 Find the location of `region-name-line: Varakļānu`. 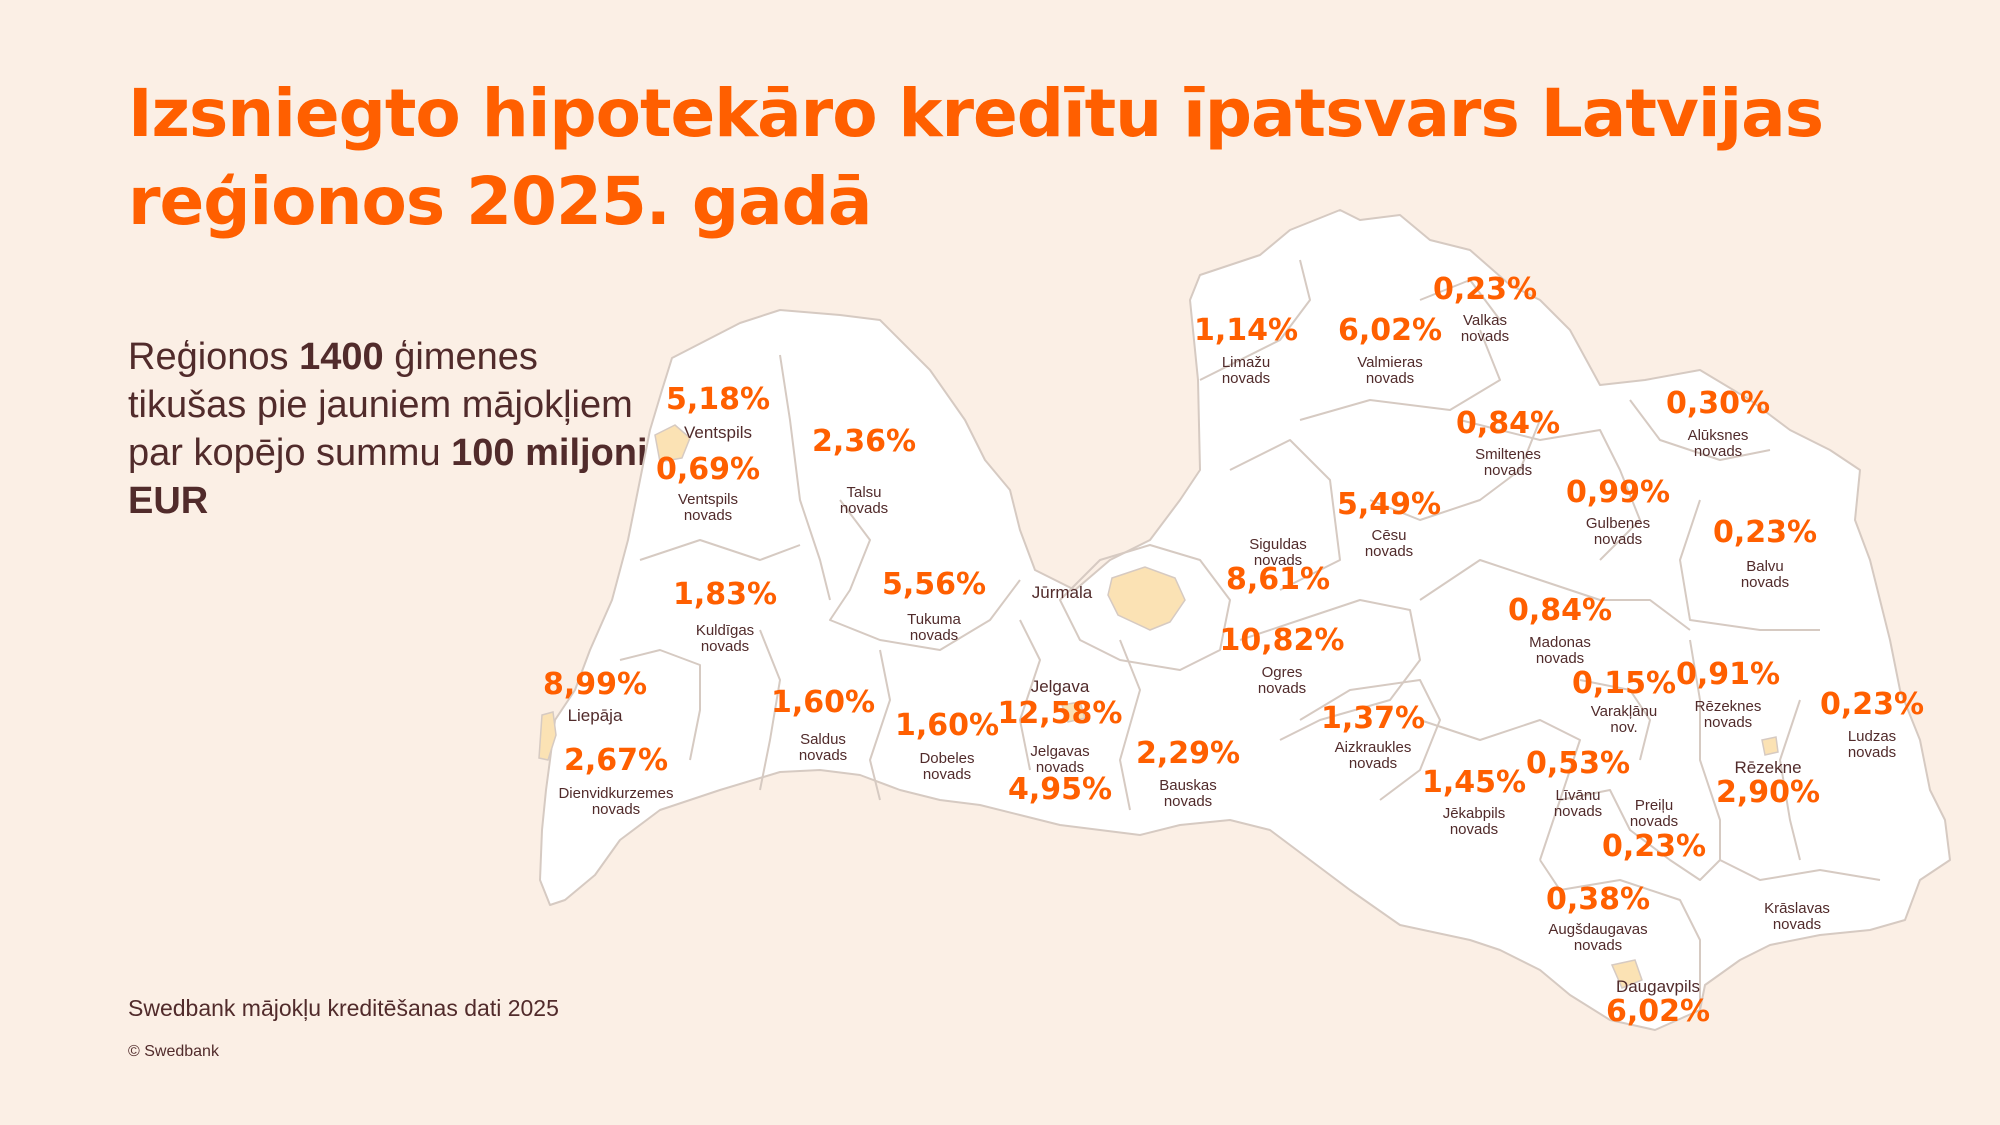

region-name-line: Varakļānu is located at coordinates (1624, 711).